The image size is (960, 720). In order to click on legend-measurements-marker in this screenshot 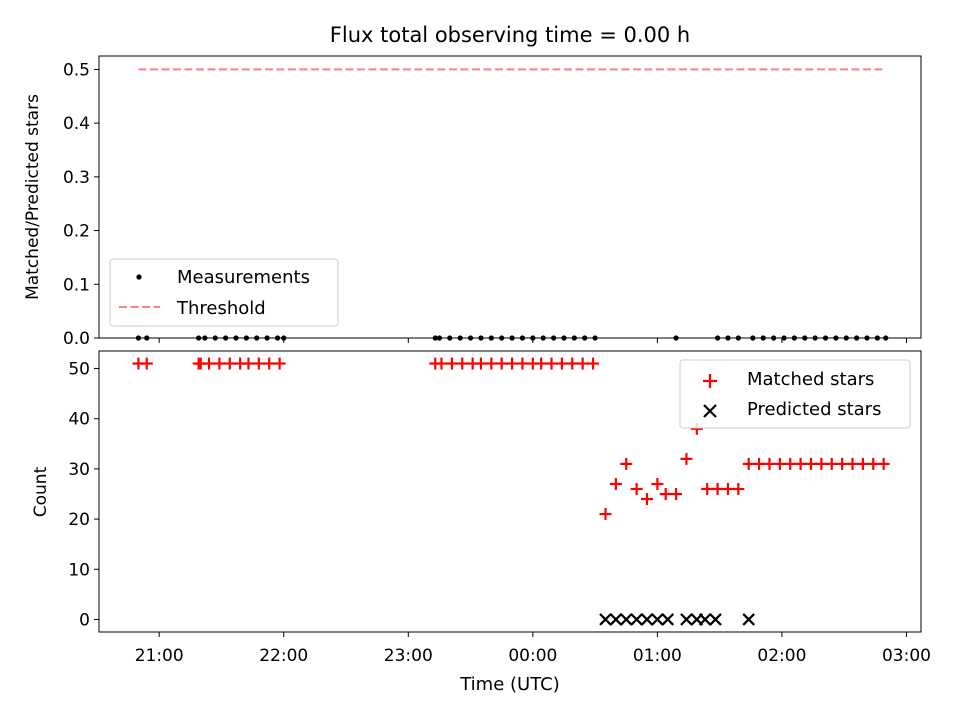, I will do `click(139, 277)`.